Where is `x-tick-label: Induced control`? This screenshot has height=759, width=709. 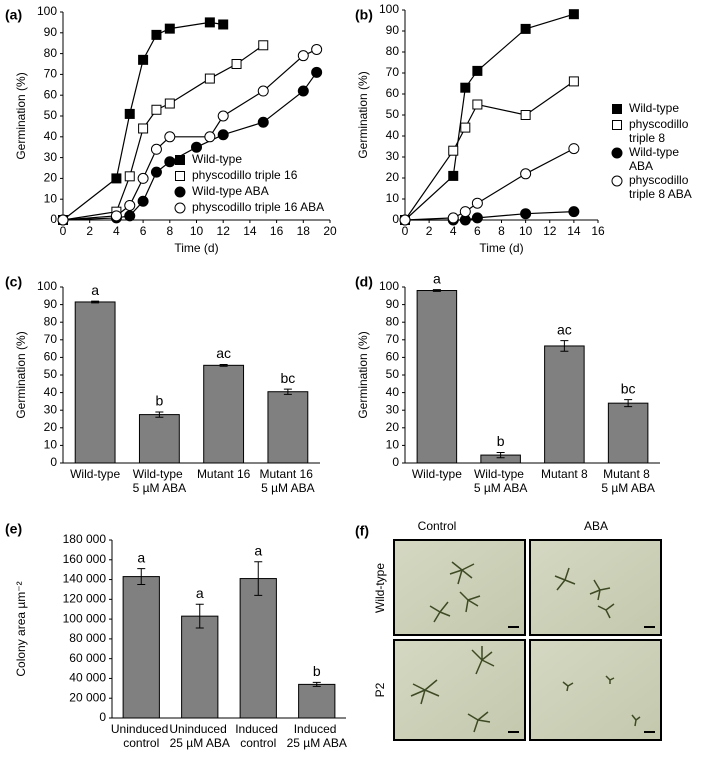
x-tick-label: Induced control is located at coordinates (258, 736).